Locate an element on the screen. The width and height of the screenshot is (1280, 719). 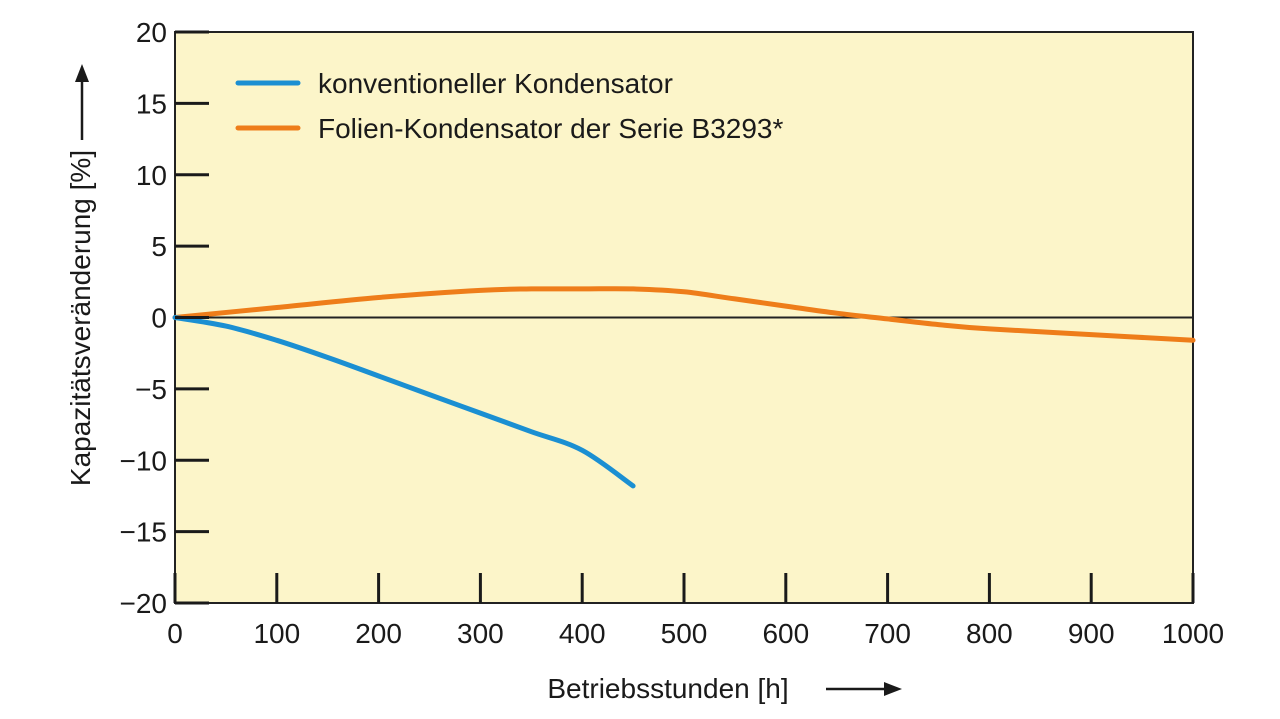
y-tick-label: 0 is located at coordinates (159, 318).